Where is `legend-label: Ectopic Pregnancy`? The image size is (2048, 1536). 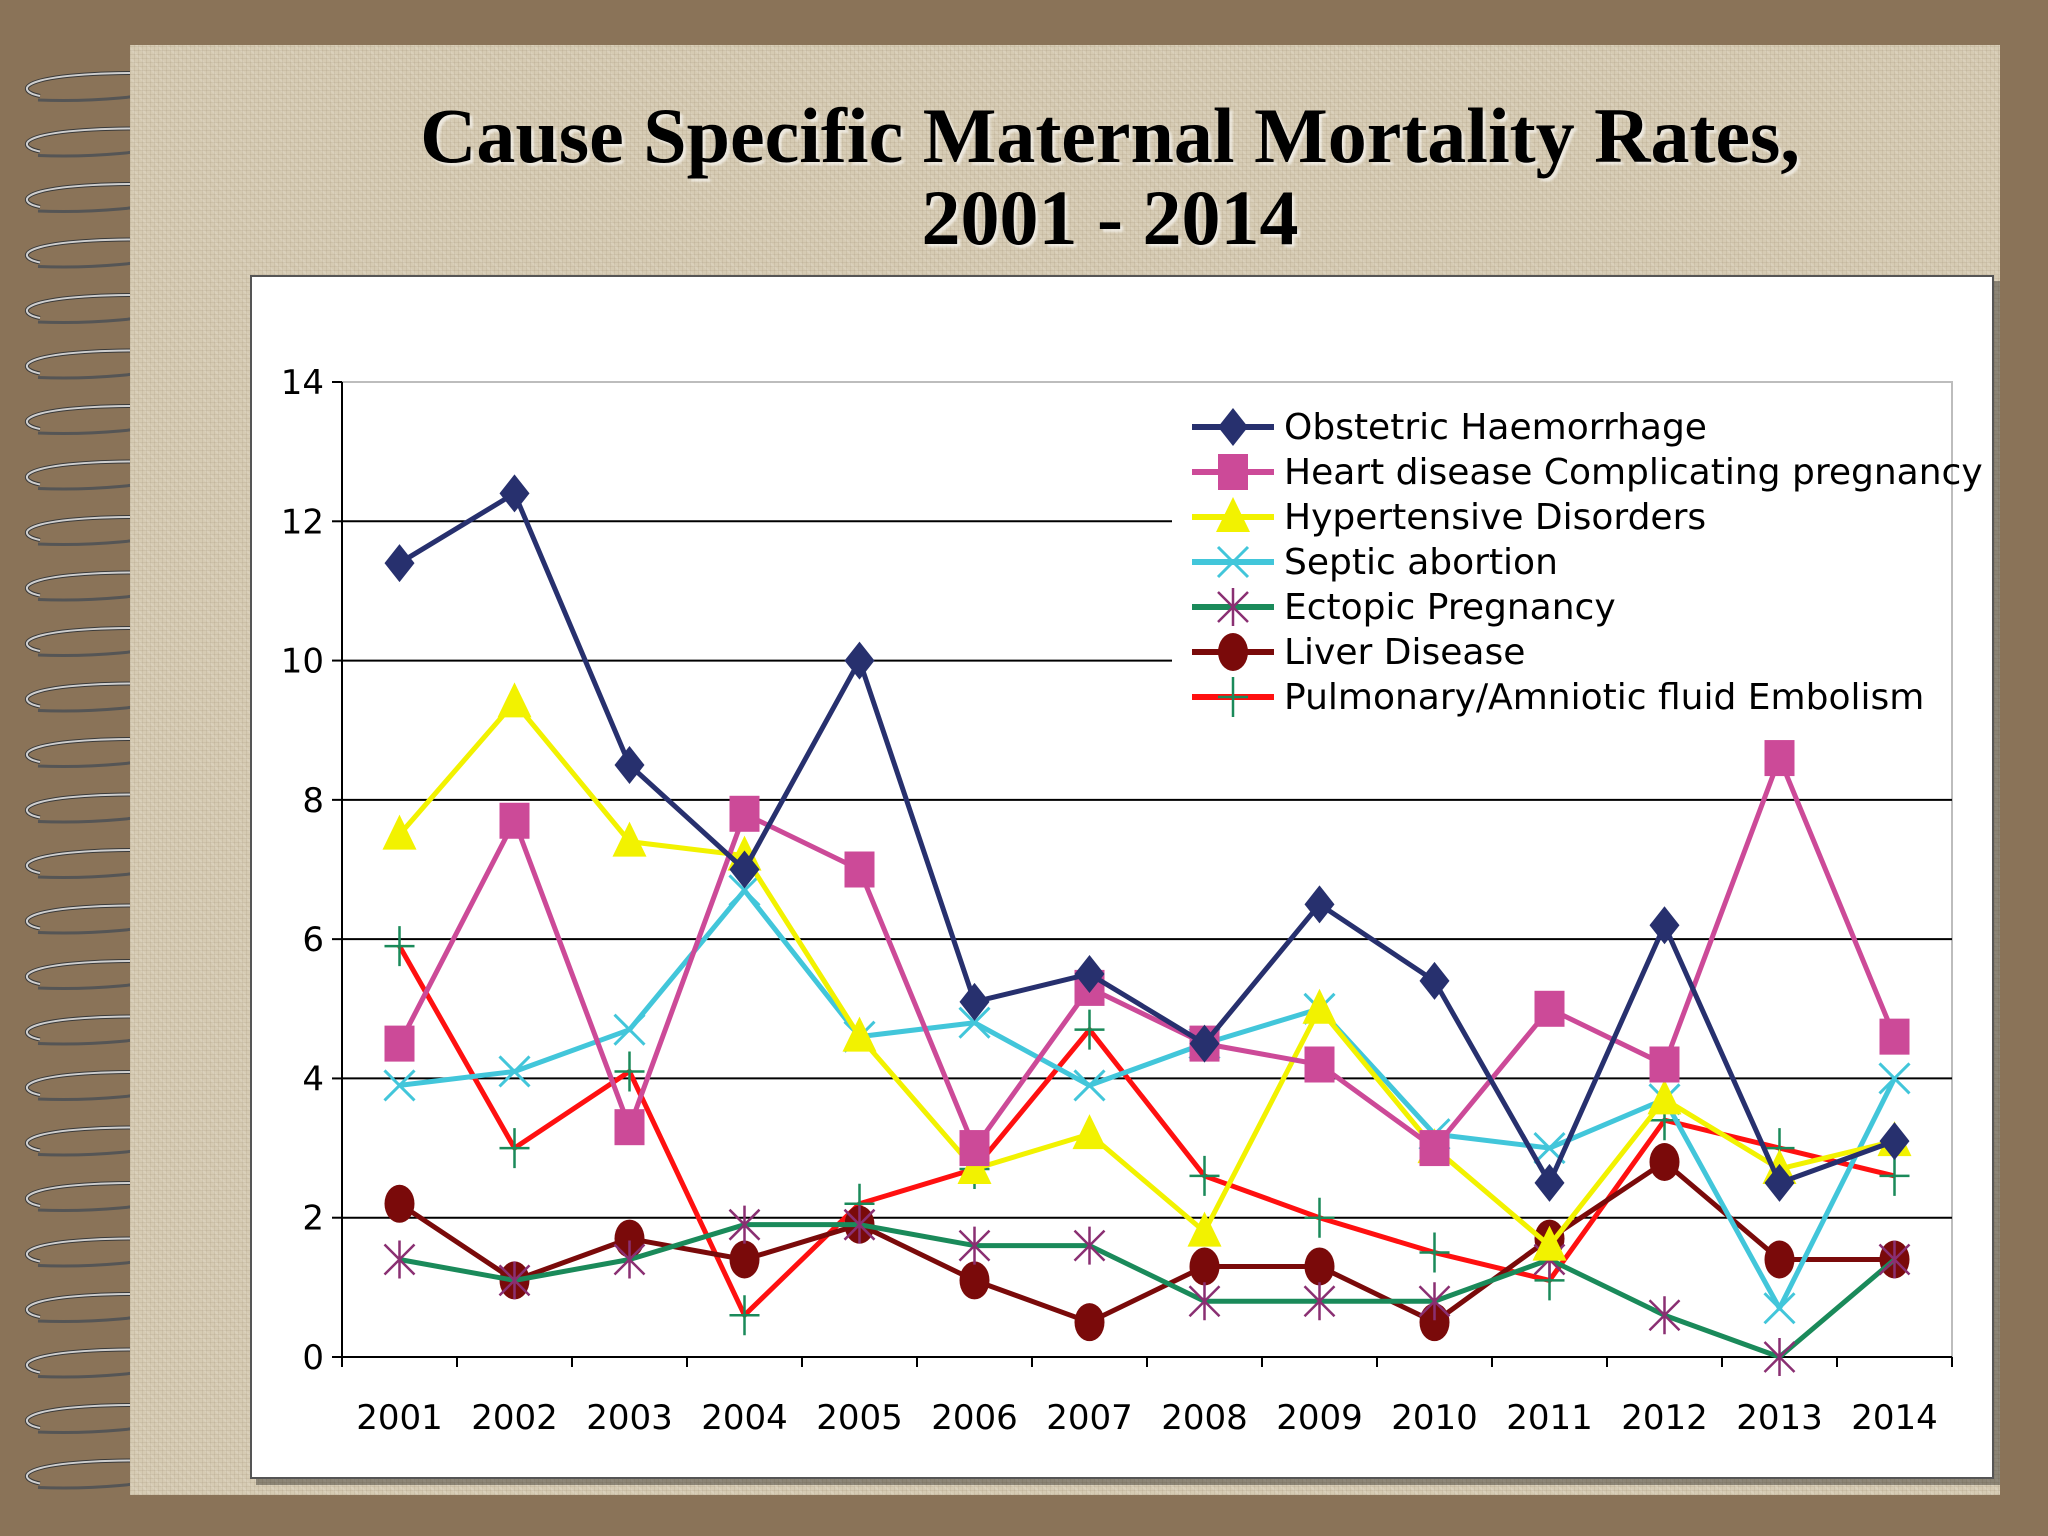
legend-label: Ectopic Pregnancy is located at coordinates (1450, 607).